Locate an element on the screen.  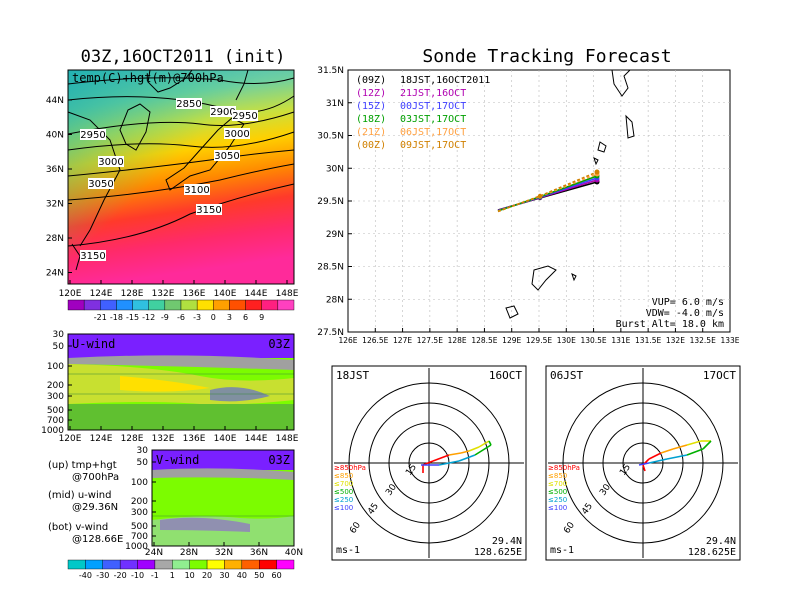
v-wind-time: 03Z is located at coordinates (279, 460).